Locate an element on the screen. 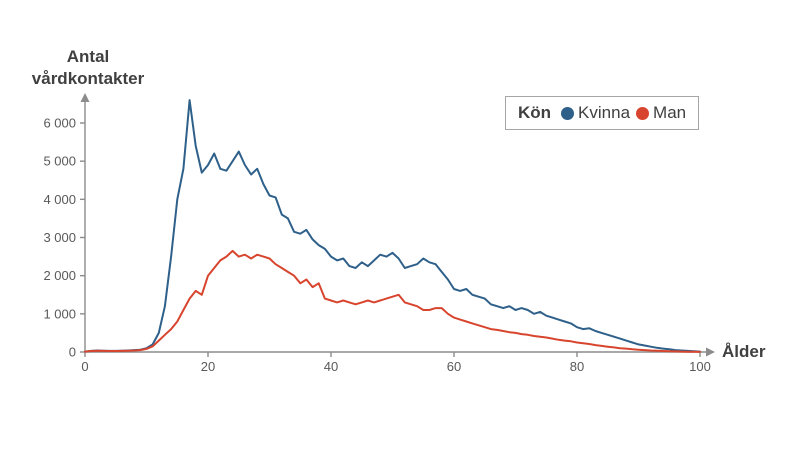 Image resolution: width=800 pixels, height=450 pixels. legend-label-man: Man is located at coordinates (670, 112).